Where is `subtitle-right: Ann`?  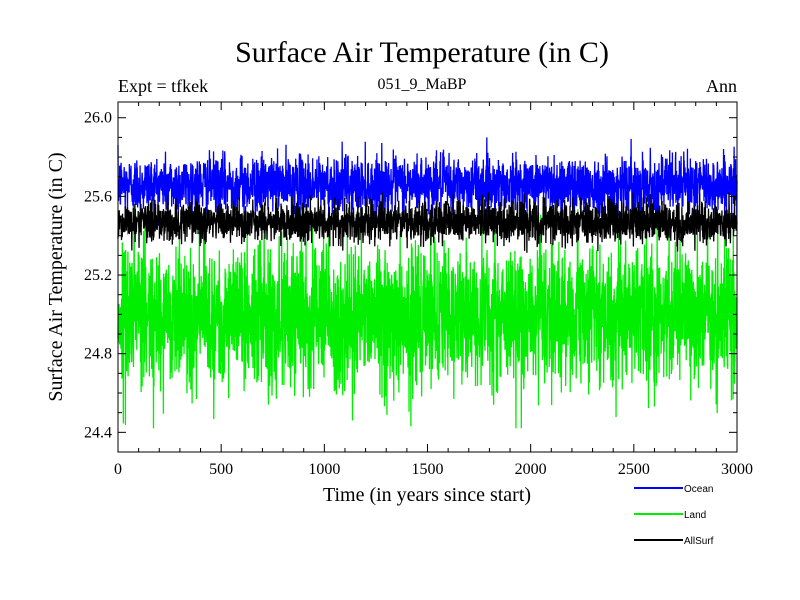 subtitle-right: Ann is located at coordinates (721, 86).